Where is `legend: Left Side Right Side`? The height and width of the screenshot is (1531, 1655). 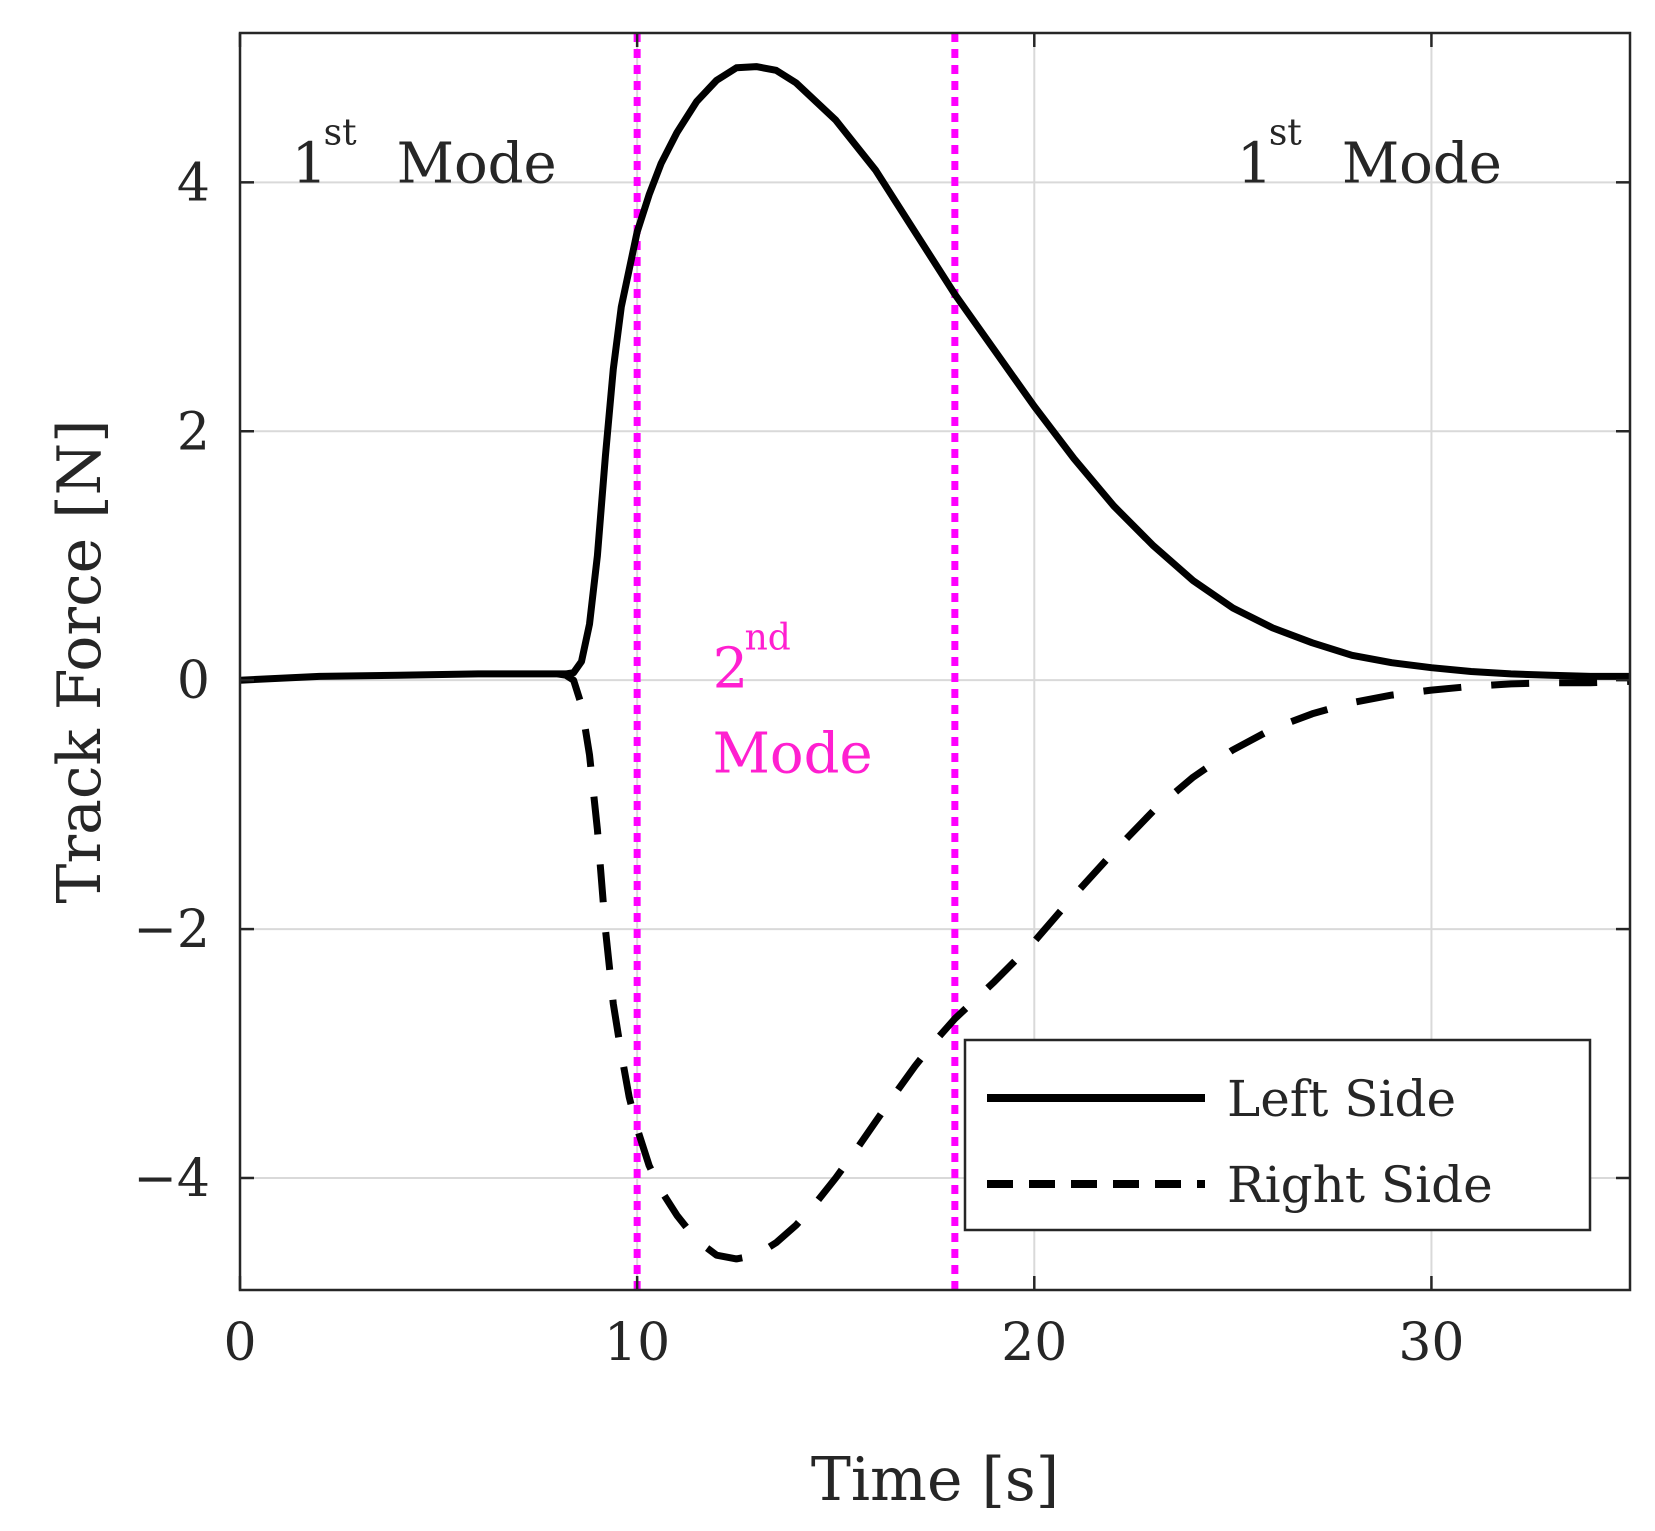
legend: Left Side Right Side is located at coordinates (1277, 1135).